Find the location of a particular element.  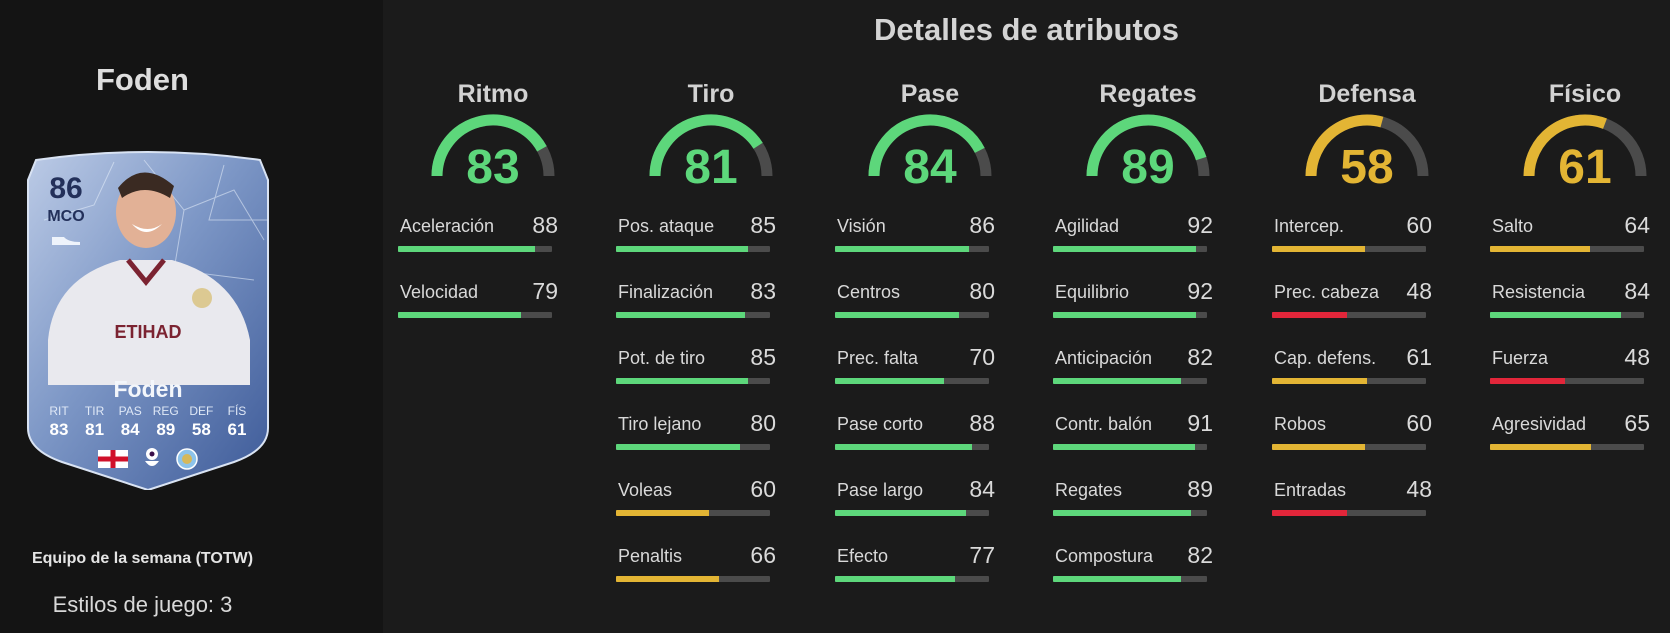

category-gauge: 83 is located at coordinates (493, 157).